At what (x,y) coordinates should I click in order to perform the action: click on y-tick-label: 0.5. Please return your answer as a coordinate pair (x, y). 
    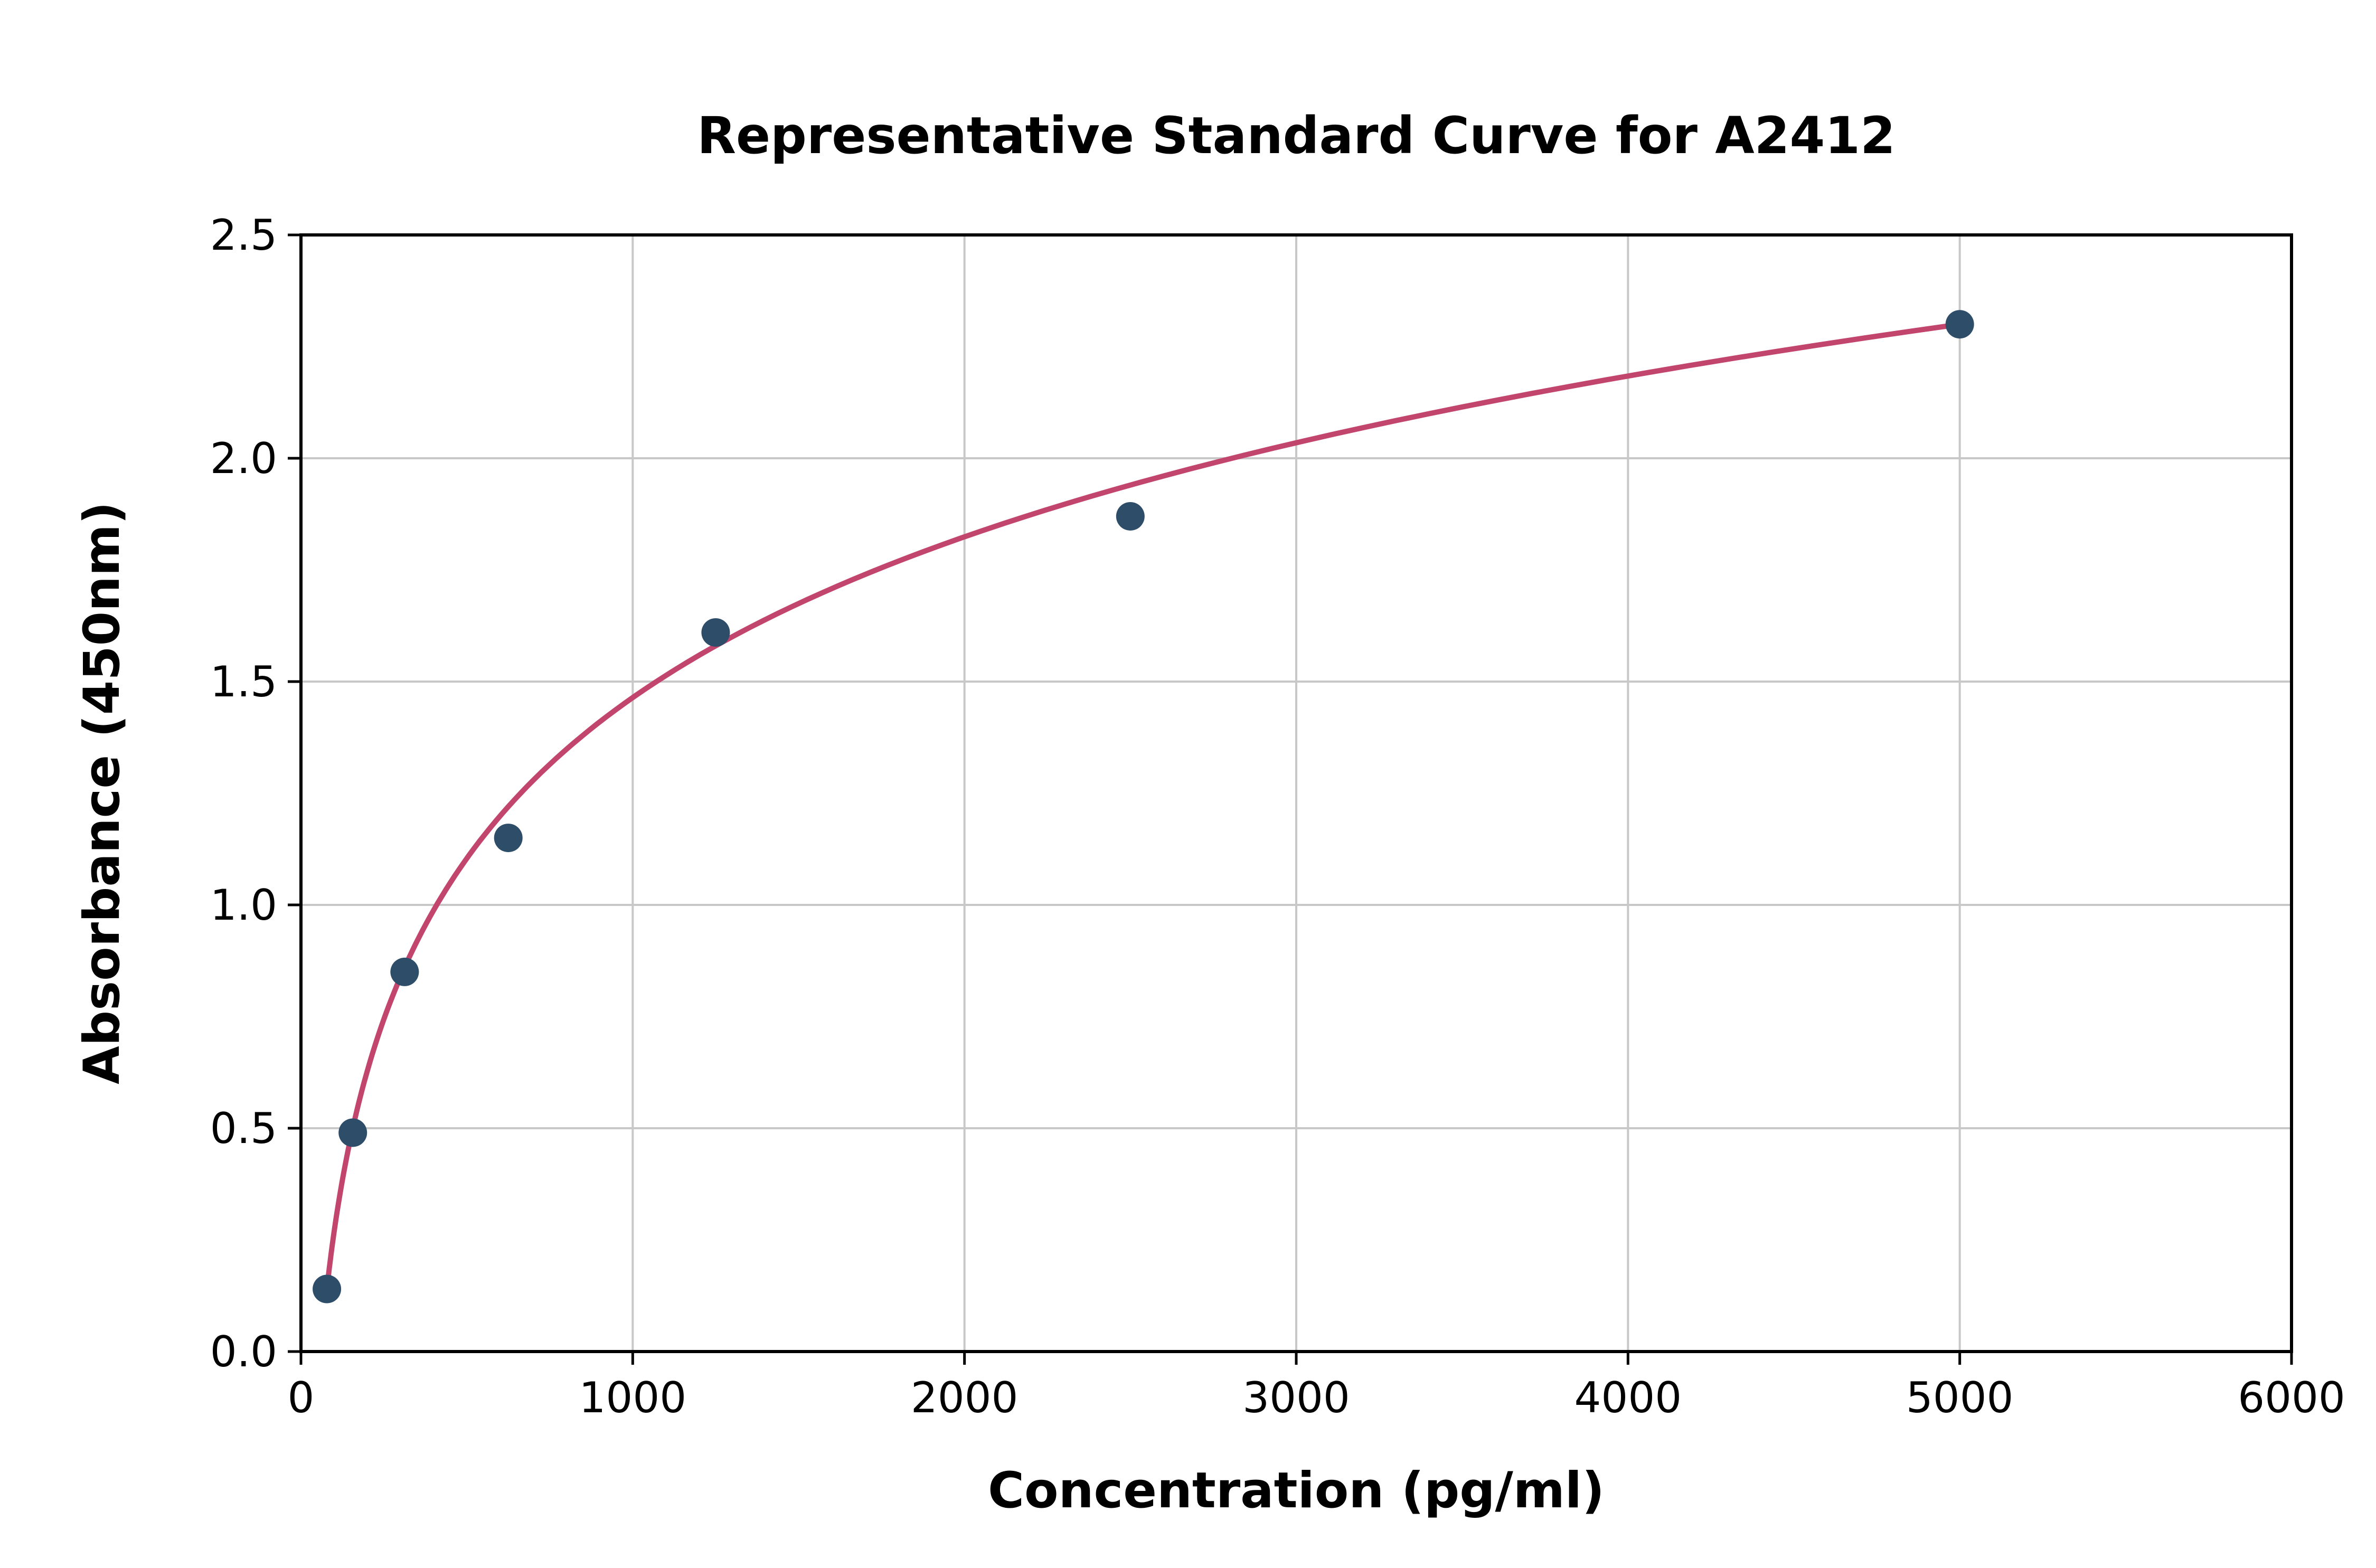
    Looking at the image, I should click on (244, 1128).